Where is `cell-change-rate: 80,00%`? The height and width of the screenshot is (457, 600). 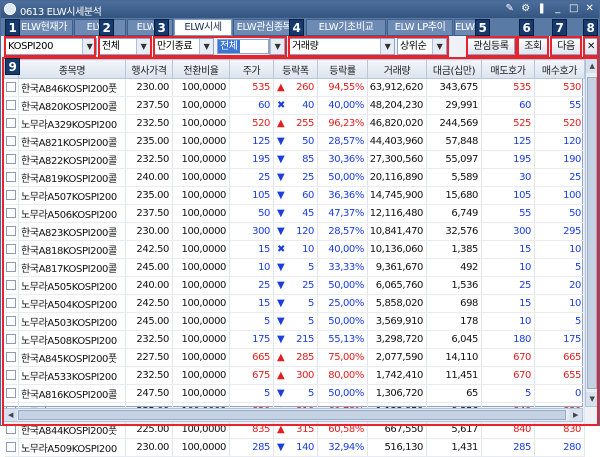
cell-change-rate: 80,00% is located at coordinates (342, 375).